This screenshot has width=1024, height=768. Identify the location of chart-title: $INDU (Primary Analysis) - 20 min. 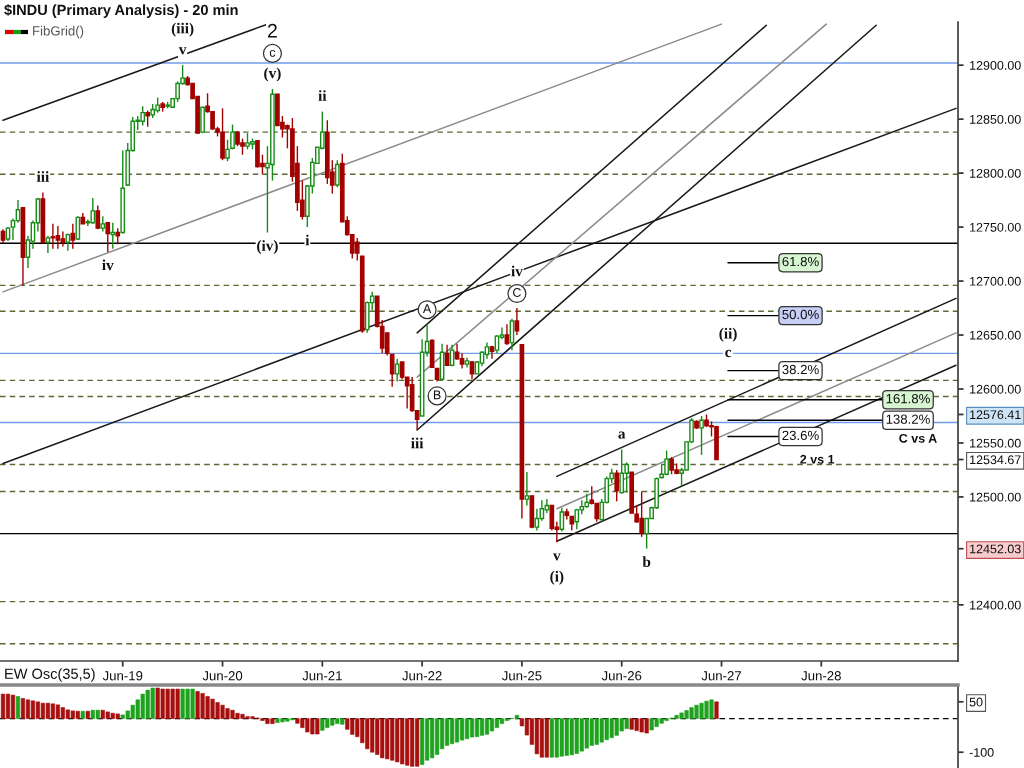
(121, 11).